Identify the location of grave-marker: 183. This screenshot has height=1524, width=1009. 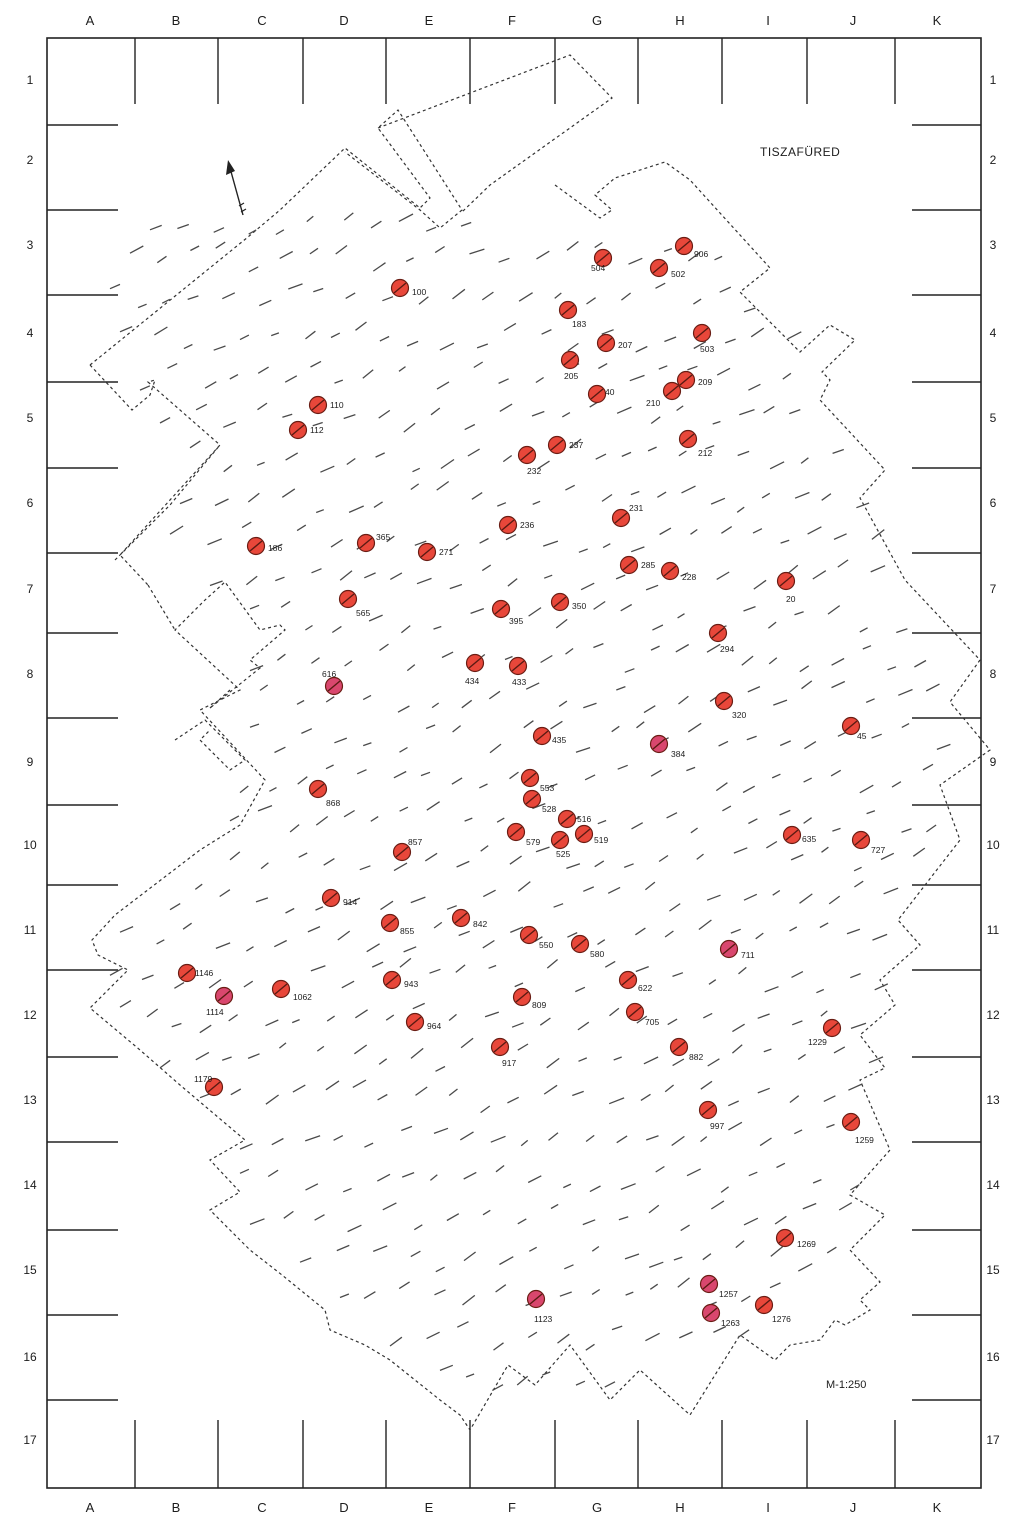
(572, 315).